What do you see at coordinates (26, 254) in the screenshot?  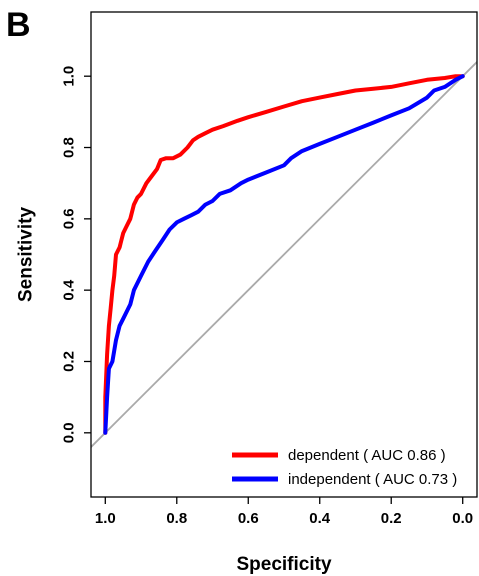 I see `y-axis-title: Sensitivity` at bounding box center [26, 254].